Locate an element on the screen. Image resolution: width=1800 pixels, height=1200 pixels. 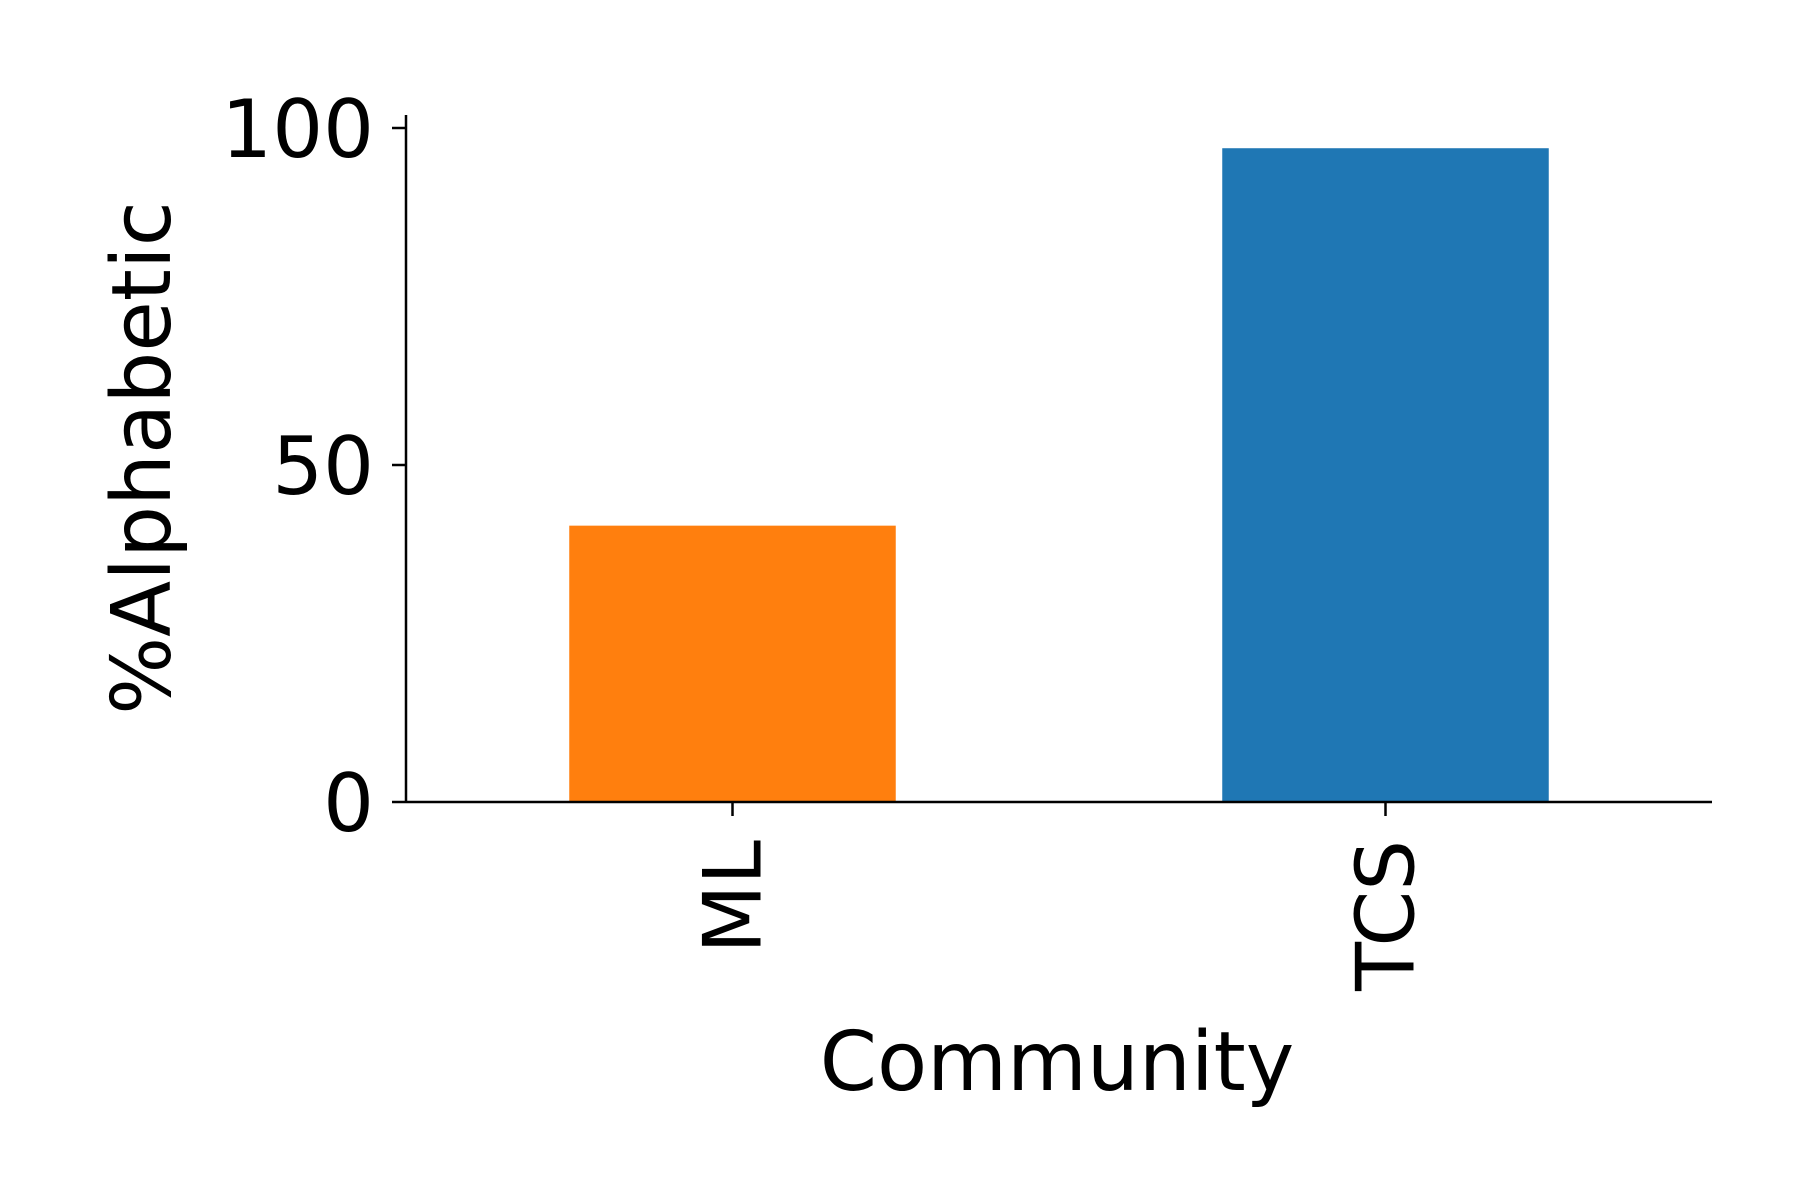
x-axis-ticks: ML TCS is located at coordinates (1060, 897).